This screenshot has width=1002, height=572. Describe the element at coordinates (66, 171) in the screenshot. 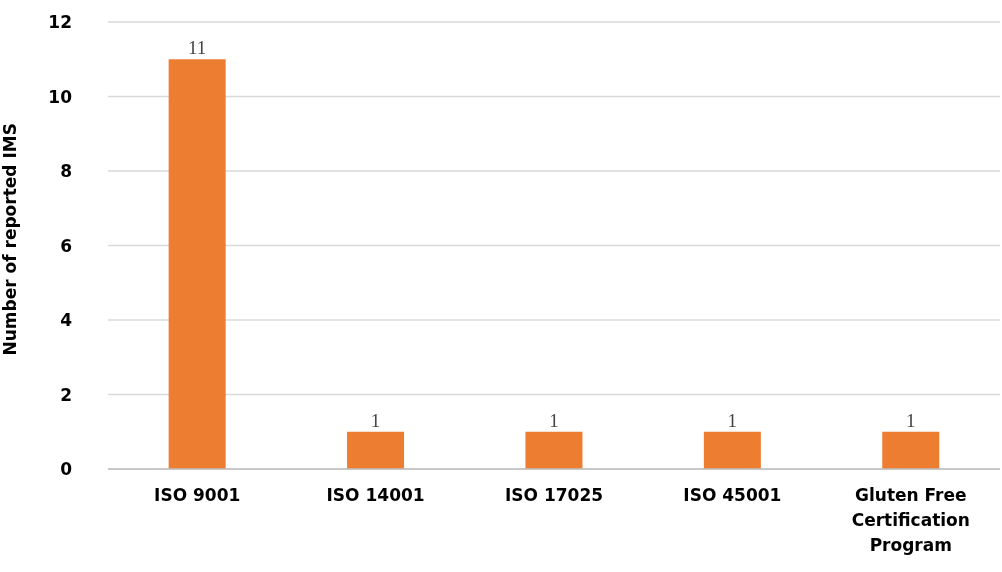

I see `y-tick-label: 8` at that location.